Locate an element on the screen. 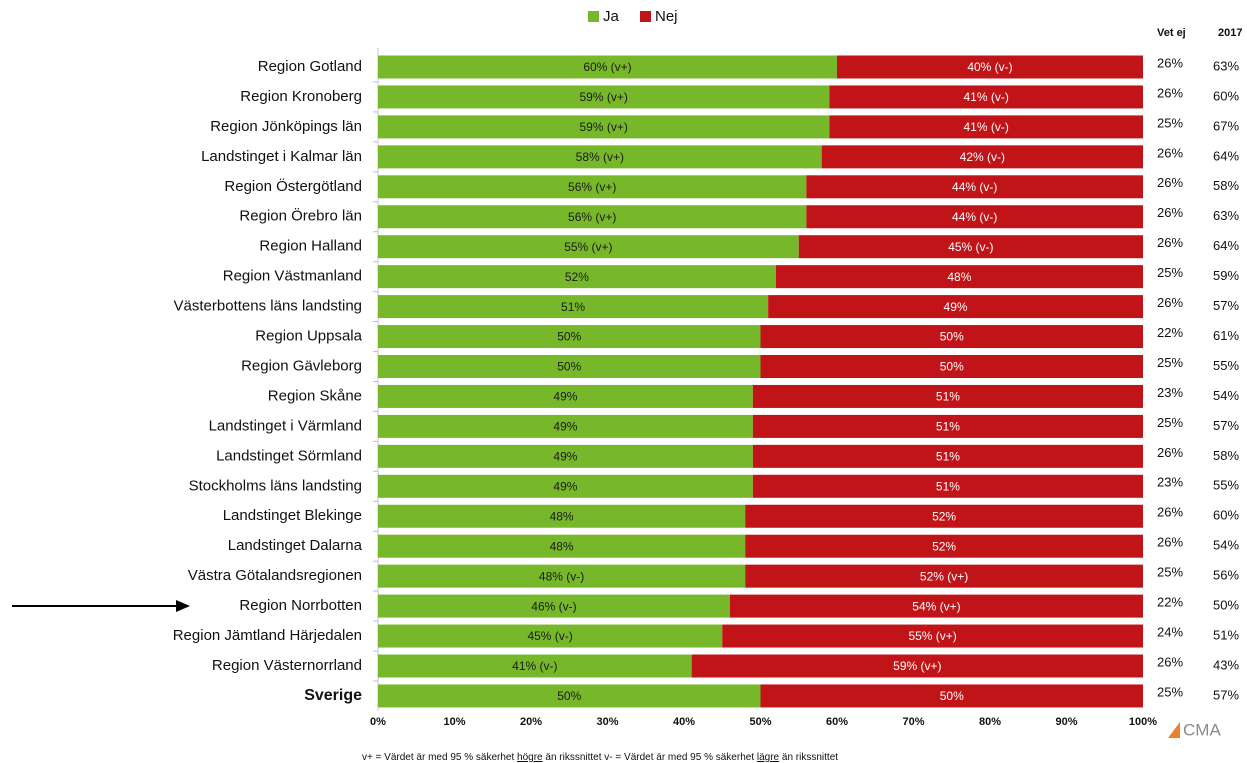 The width and height of the screenshot is (1247, 763). category-label: Sverige is located at coordinates (333, 695).